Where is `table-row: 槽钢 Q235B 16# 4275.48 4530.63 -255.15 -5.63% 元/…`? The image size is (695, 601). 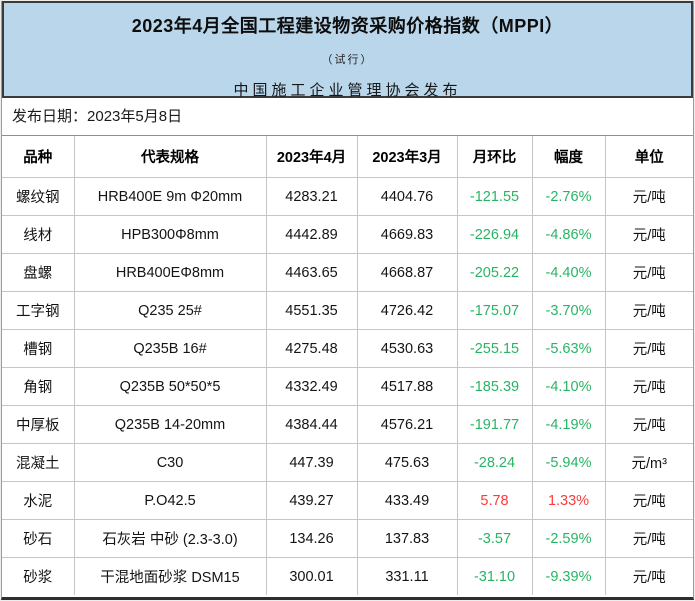 table-row: 槽钢 Q235B 16# 4275.48 4530.63 -255.15 -5.63% 元/… is located at coordinates (347, 348).